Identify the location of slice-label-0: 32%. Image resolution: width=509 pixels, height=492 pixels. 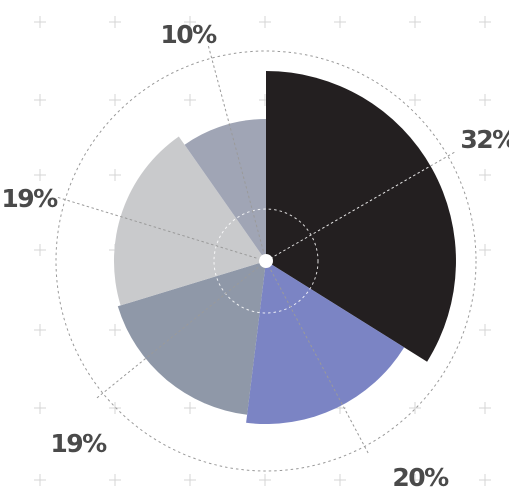
(484, 139).